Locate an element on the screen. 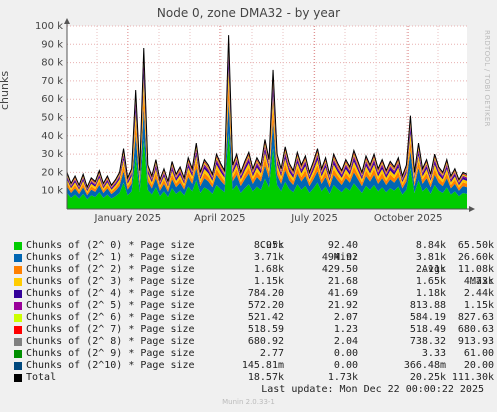 The image size is (497, 412). last-update: Last update: Mon Dec 22 00:00:22 2025 is located at coordinates (372, 389).